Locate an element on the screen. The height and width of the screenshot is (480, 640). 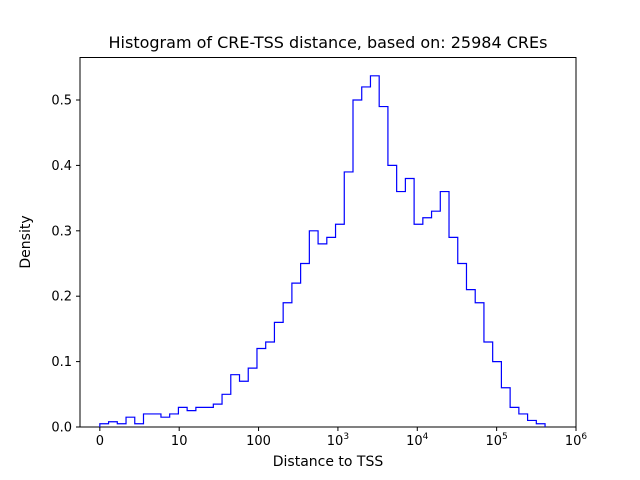
x-tick-label: 100 is located at coordinates (258, 441).